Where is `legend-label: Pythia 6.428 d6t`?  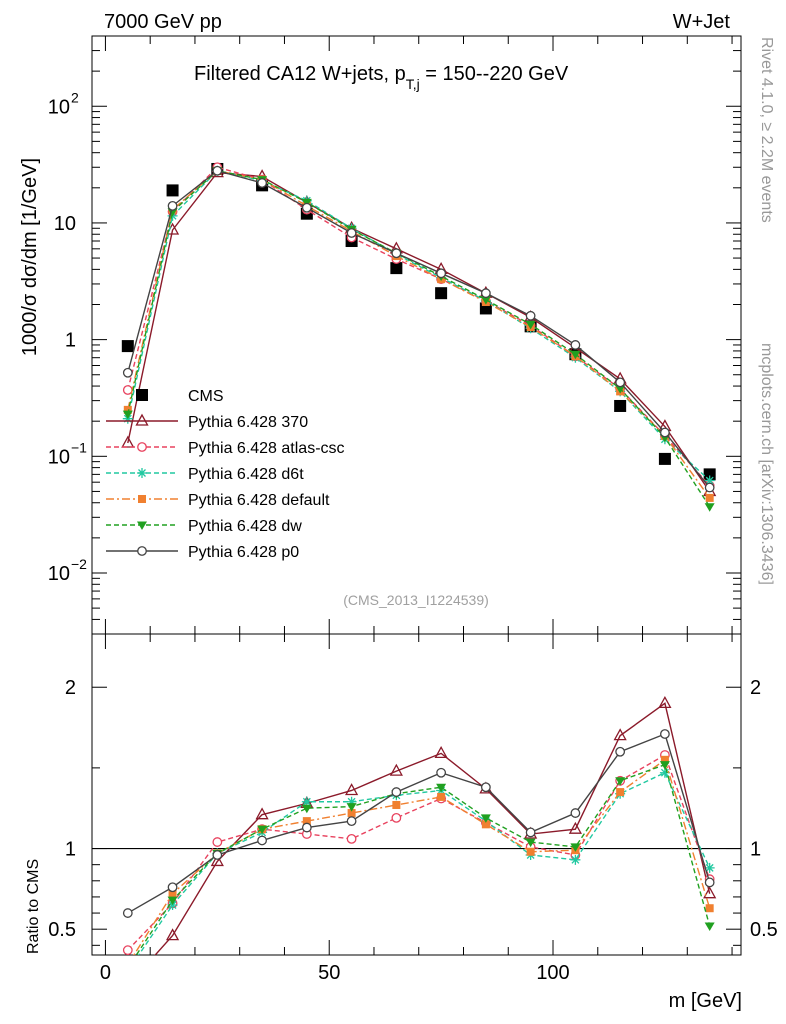 legend-label: Pythia 6.428 d6t is located at coordinates (246, 474).